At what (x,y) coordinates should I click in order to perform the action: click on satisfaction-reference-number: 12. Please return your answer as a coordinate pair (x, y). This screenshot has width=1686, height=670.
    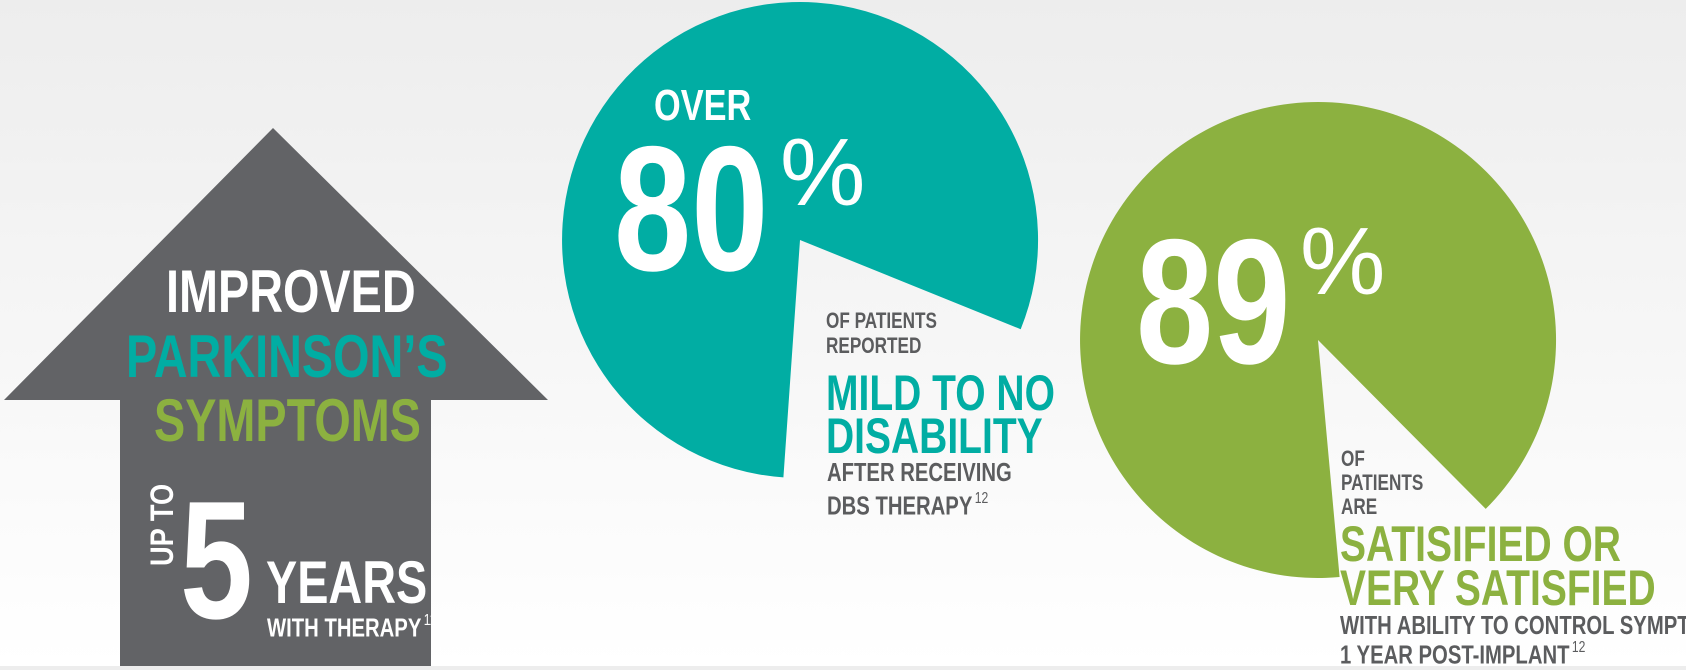
    Looking at the image, I should click on (1578, 647).